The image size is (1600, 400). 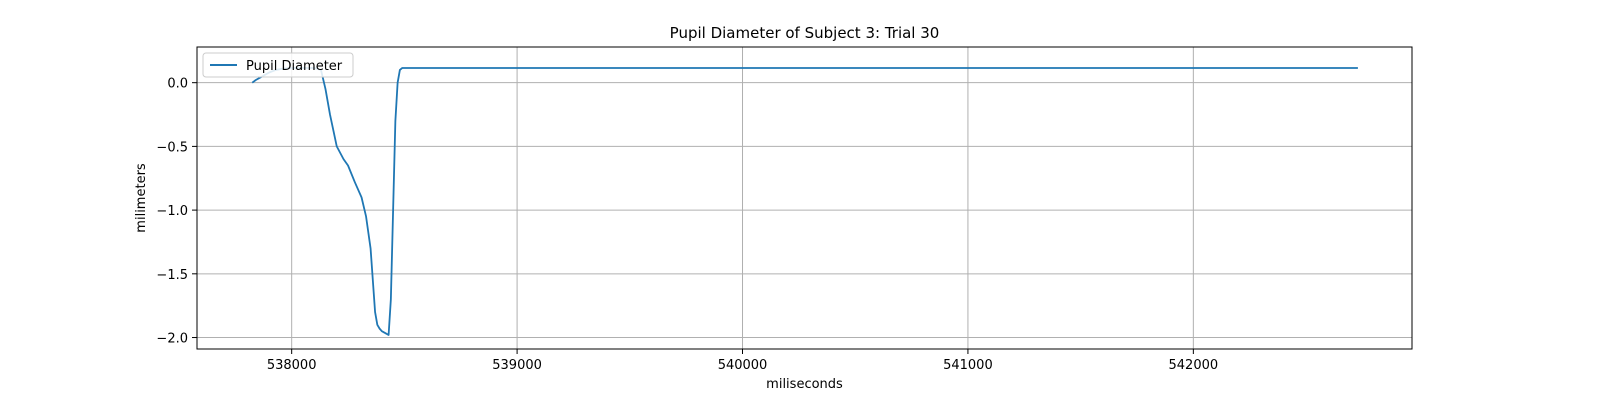 I want to click on y-tick-label: −1.5, so click(x=172, y=275).